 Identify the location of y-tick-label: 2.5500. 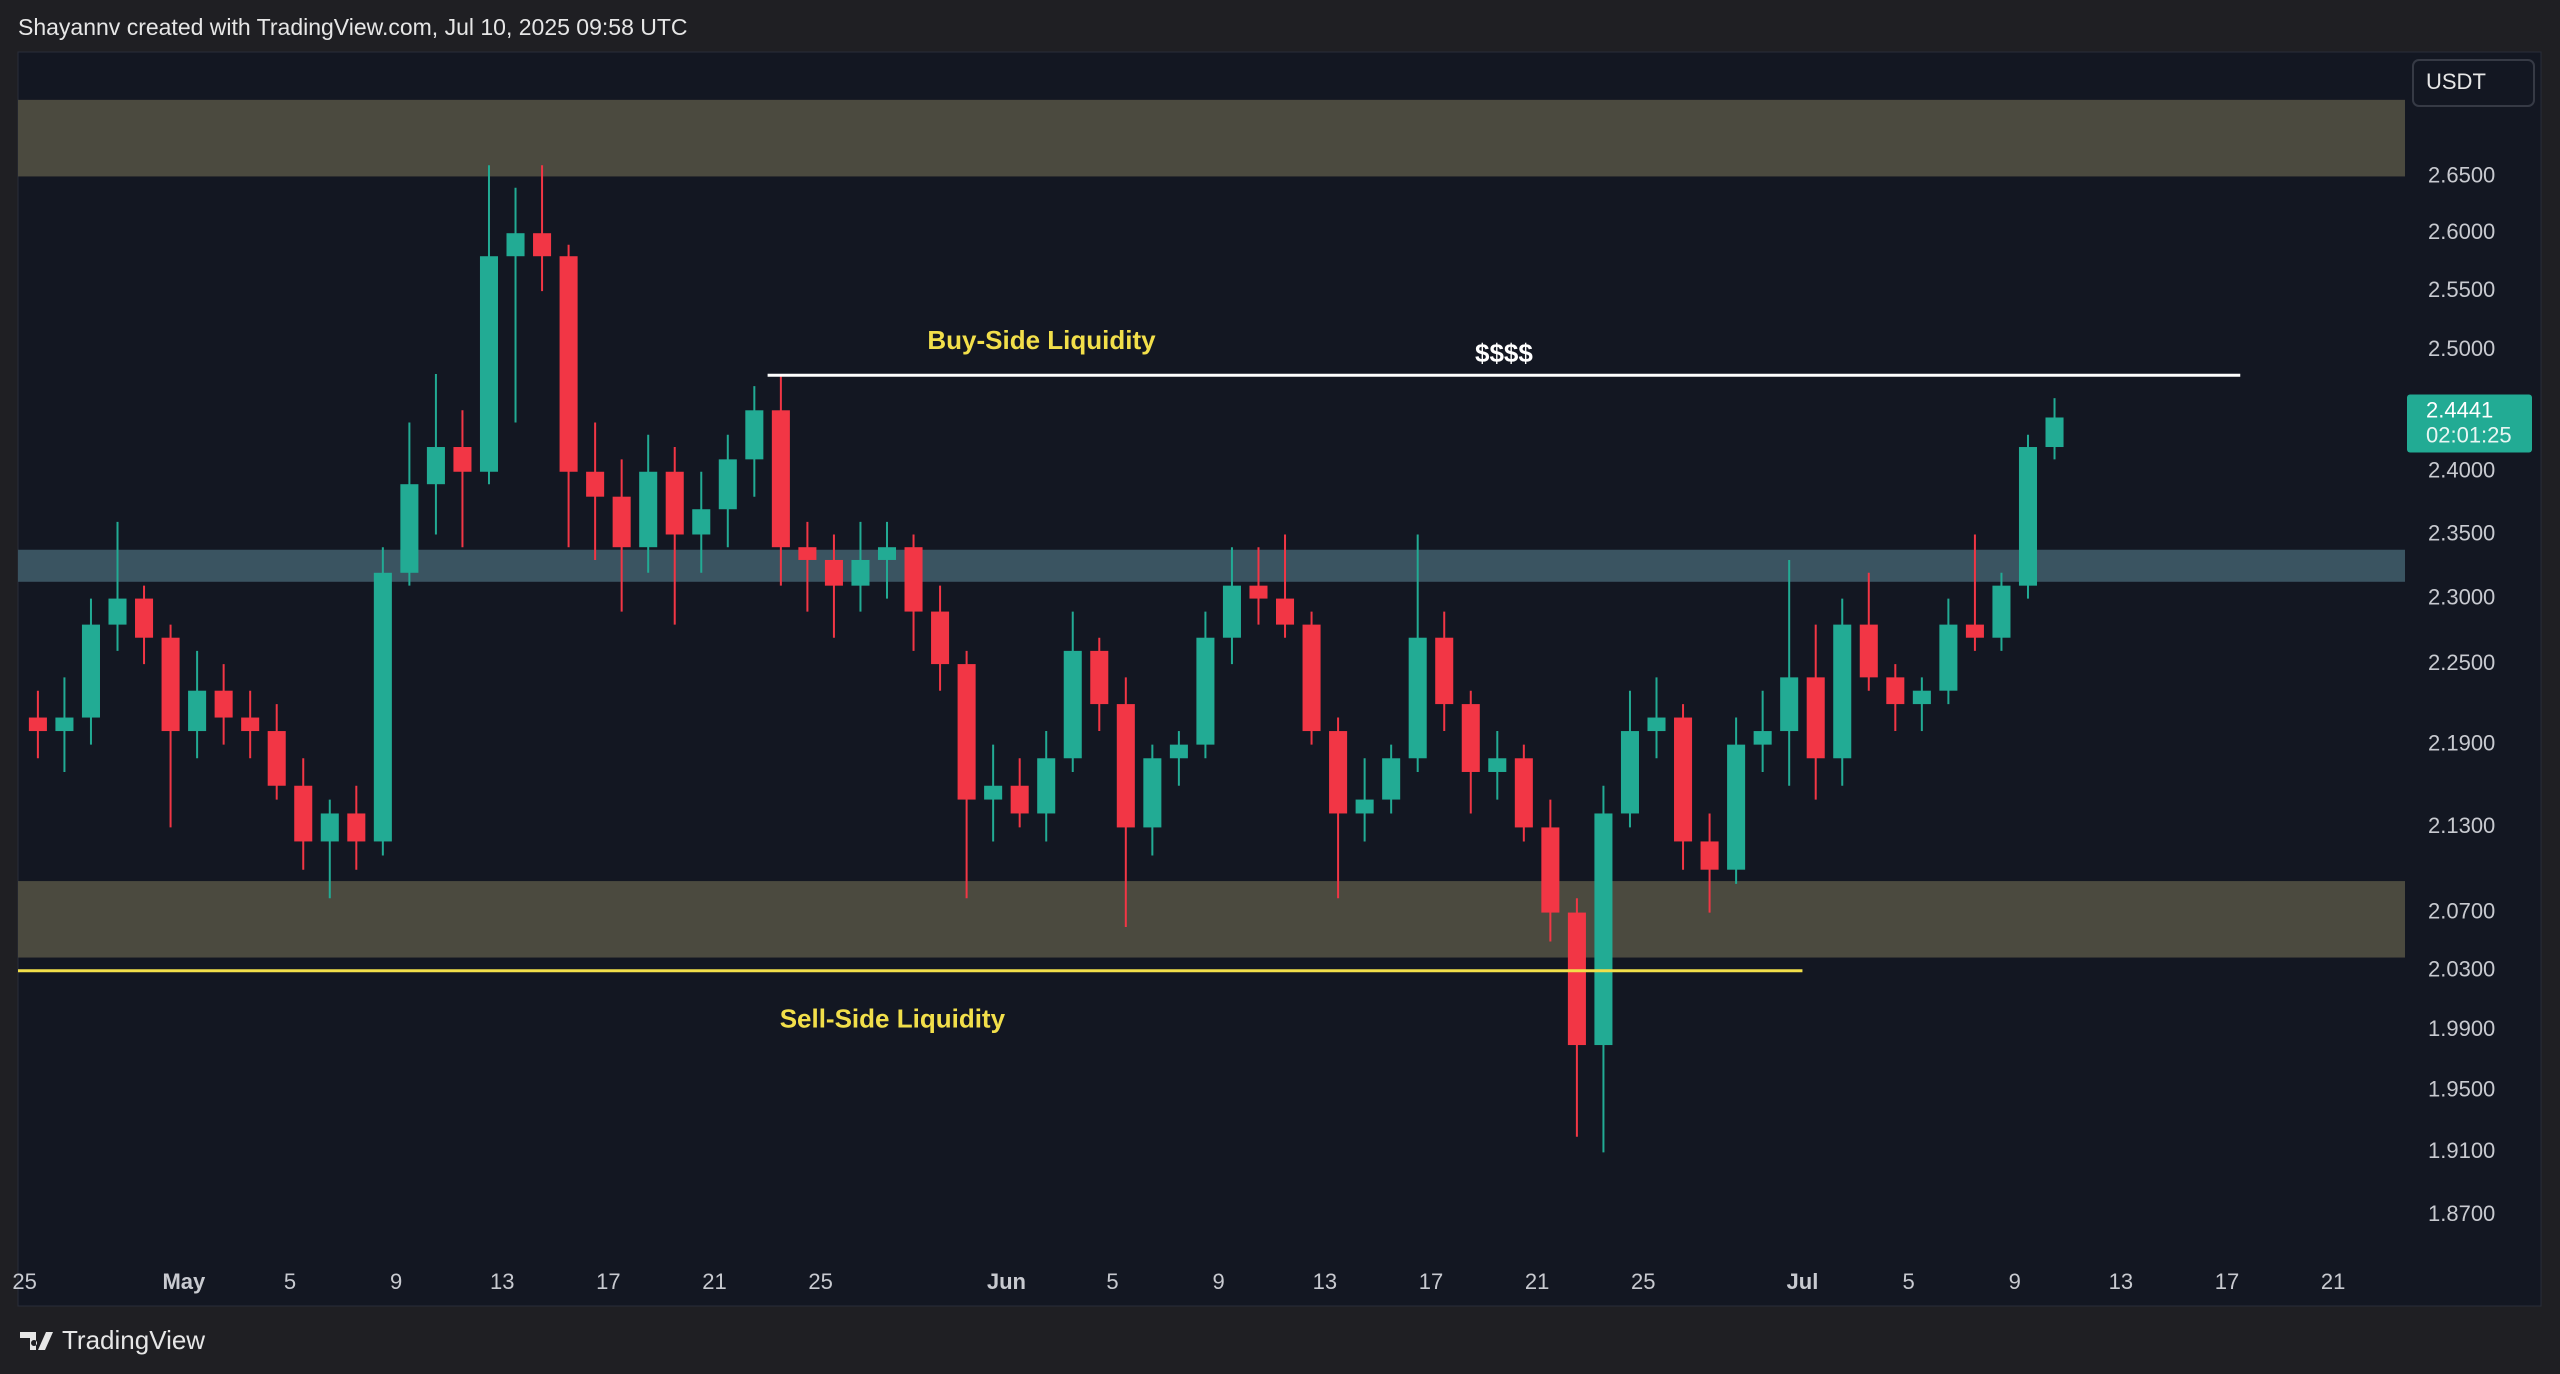
(2461, 289).